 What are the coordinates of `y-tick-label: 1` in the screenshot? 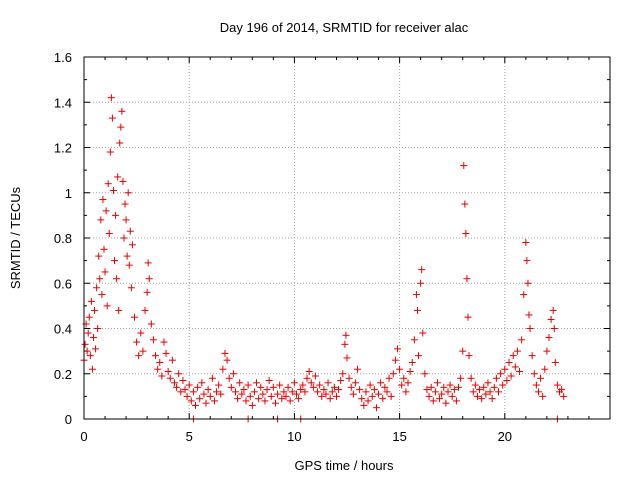 It's located at (68, 193).